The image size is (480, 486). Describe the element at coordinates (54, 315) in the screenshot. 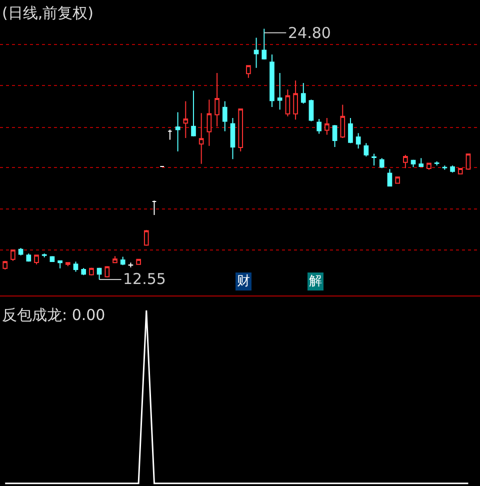

I see `chart-title: 反包成龙: 0.00` at that location.